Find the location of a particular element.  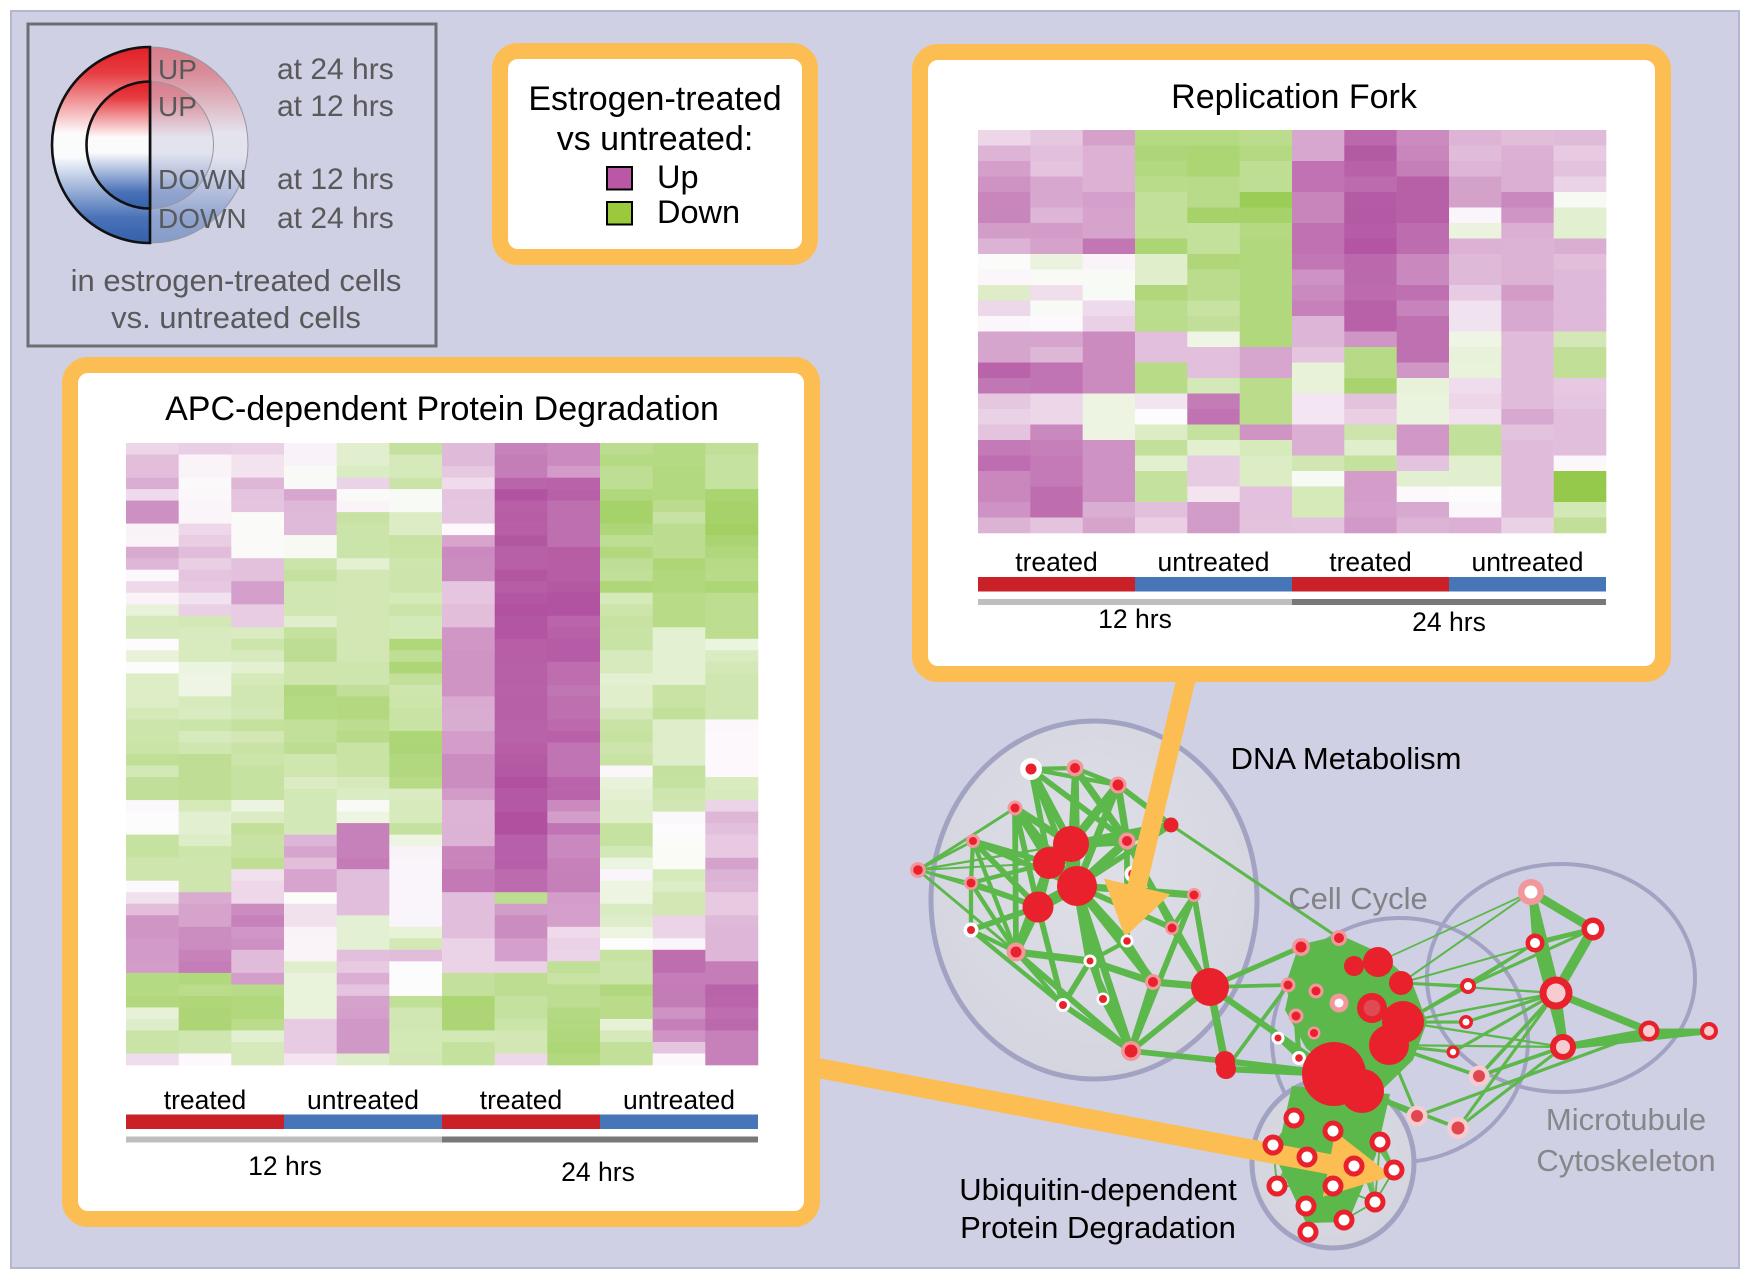

svg-text: vs untreated: is located at coordinates (655, 139).